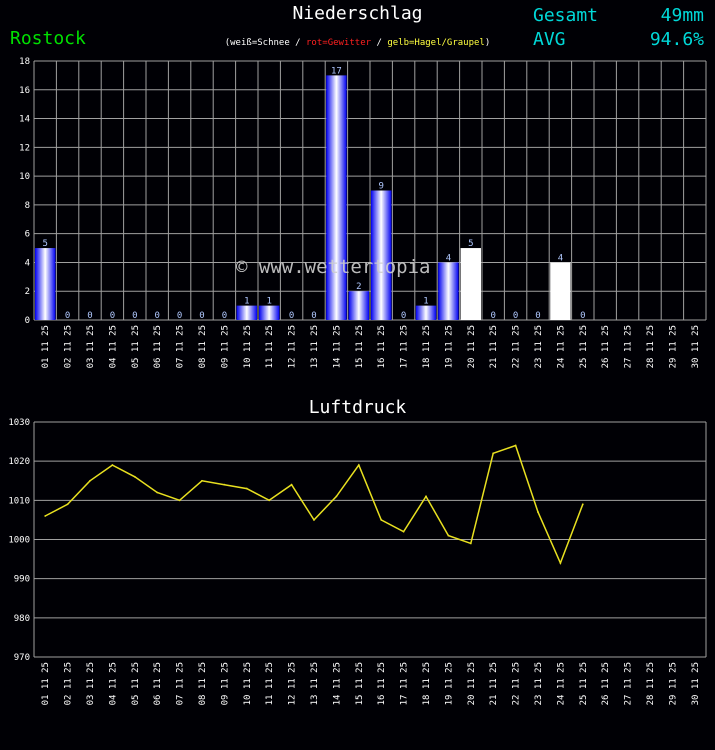  What do you see at coordinates (44, 244) in the screenshot?
I see `bar-value-label: 5` at bounding box center [44, 244].